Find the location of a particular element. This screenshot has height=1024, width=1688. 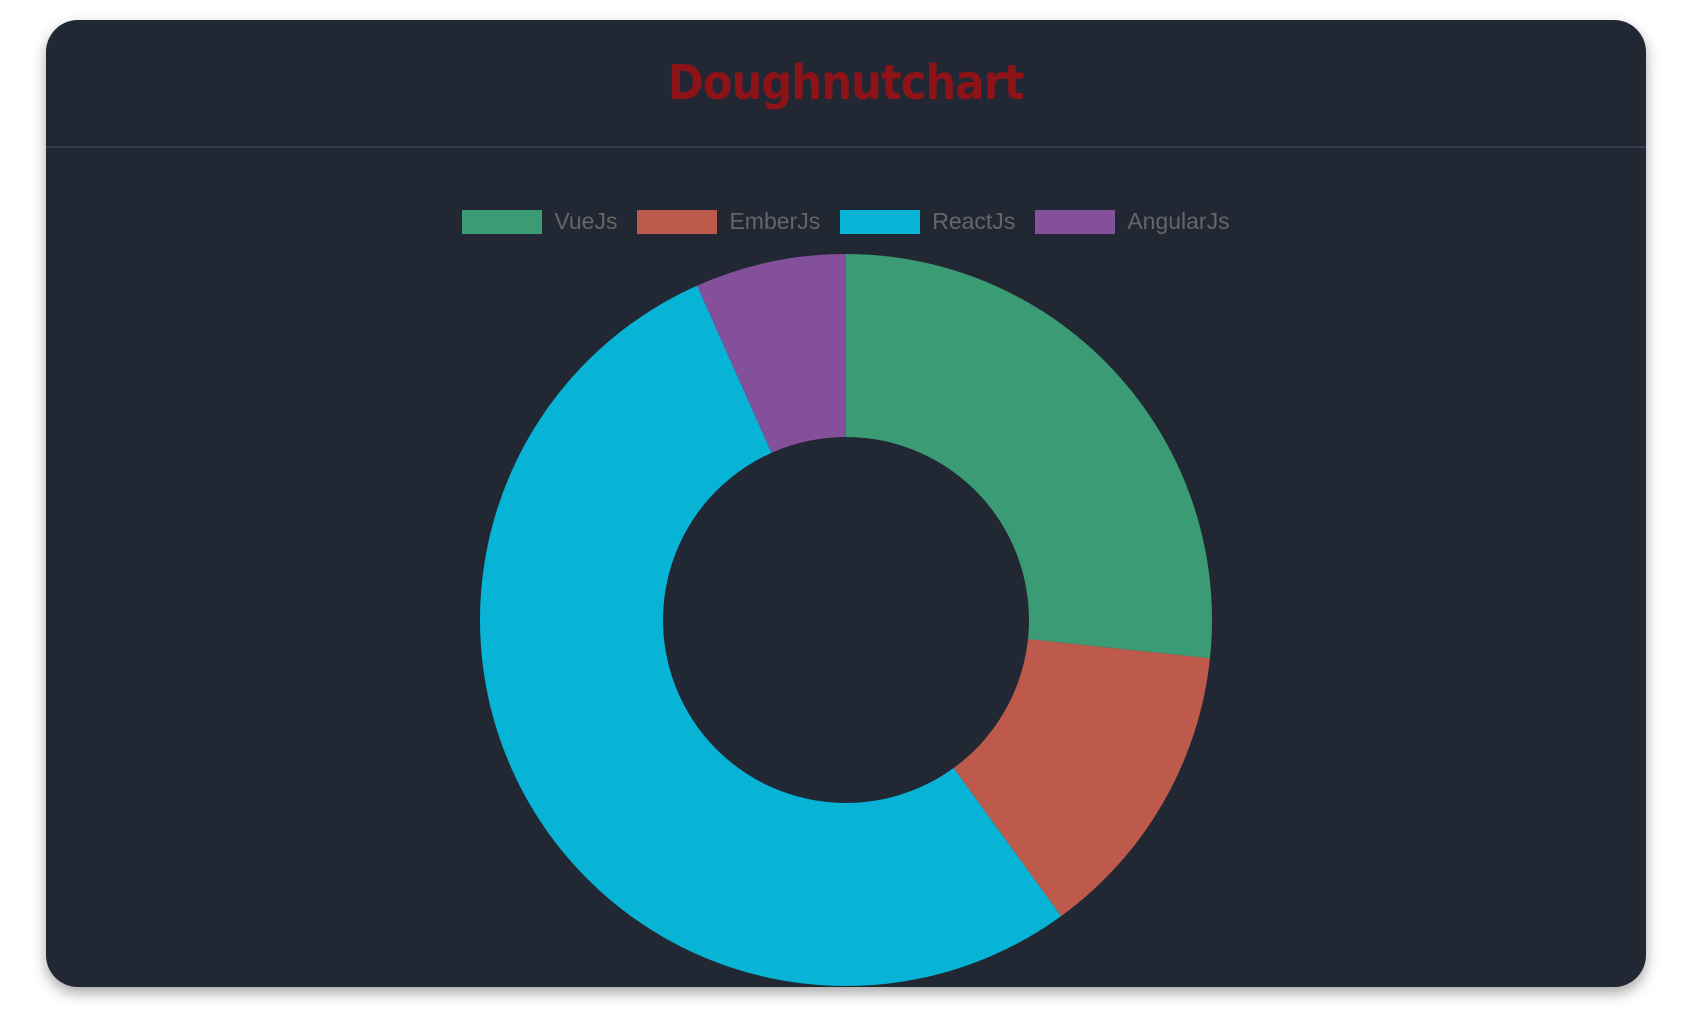

legend-item-emberjs: EmberJs is located at coordinates (728, 221).